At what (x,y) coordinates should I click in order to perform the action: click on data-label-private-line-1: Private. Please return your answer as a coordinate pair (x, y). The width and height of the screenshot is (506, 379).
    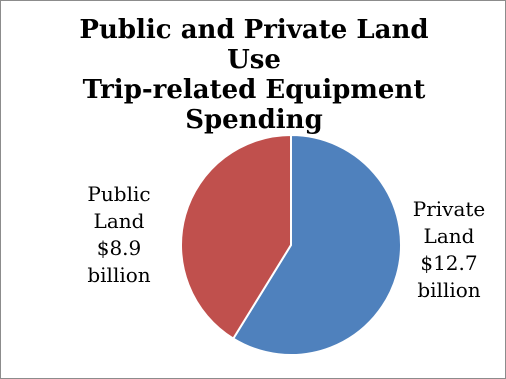
    Looking at the image, I should click on (449, 209).